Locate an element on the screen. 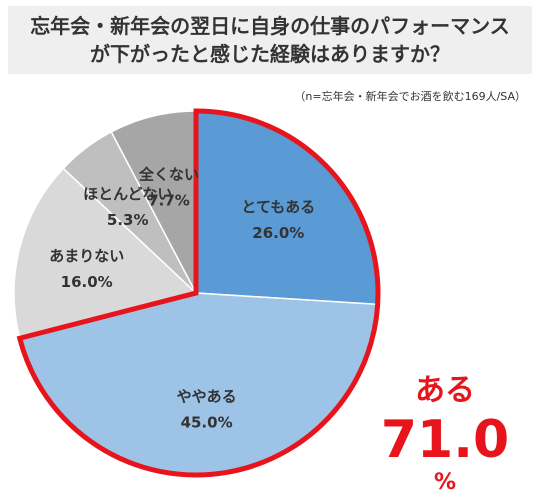  chart-title-line-2: が下がったと感じた経験はありますか？ is located at coordinates (270, 54).